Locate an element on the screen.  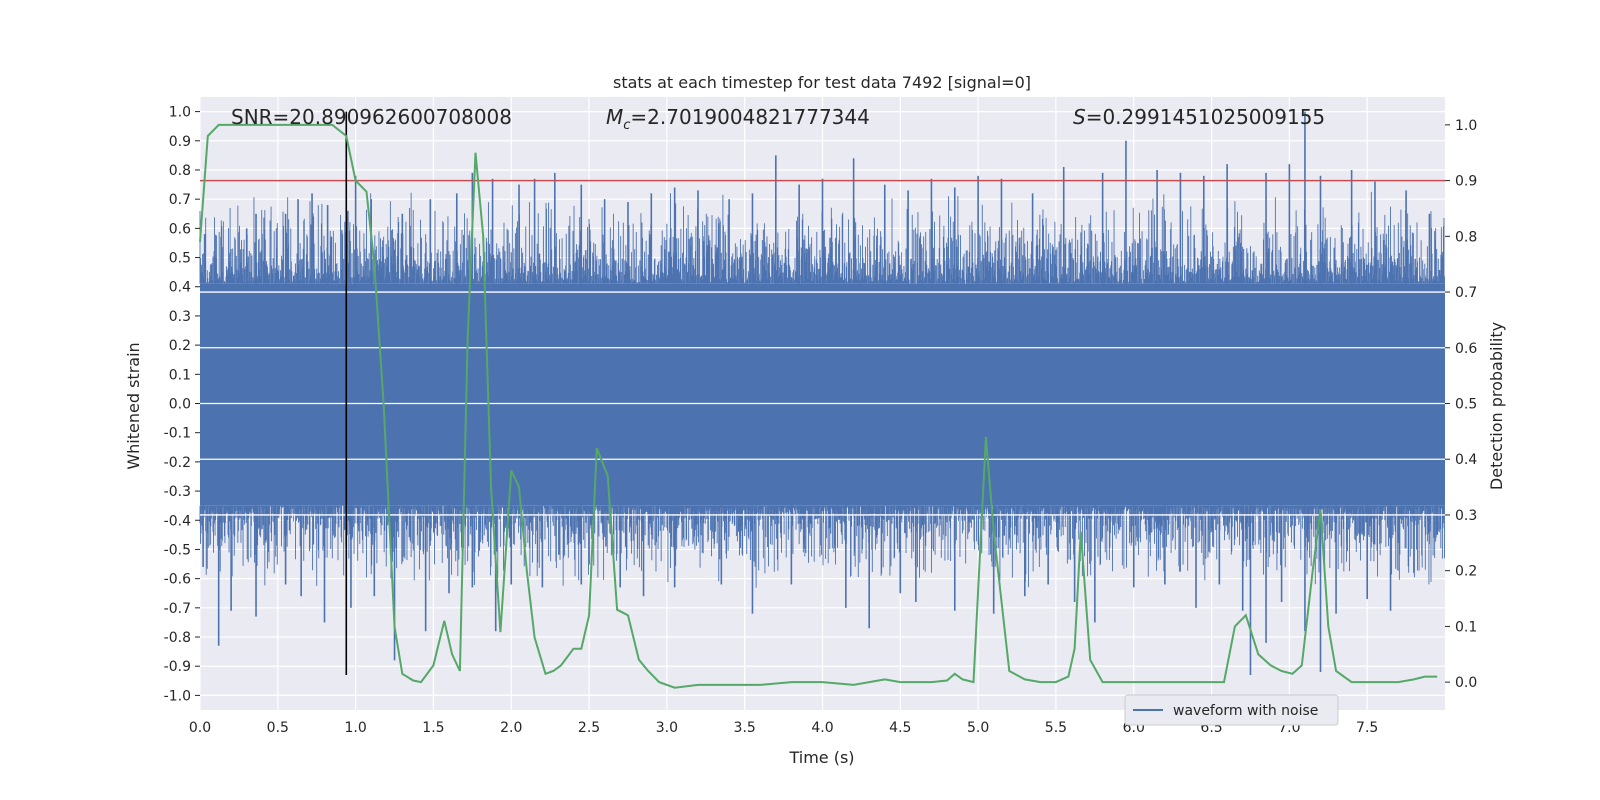
s-annotation: S=0.2991451025009155 is located at coordinates (1199, 117).